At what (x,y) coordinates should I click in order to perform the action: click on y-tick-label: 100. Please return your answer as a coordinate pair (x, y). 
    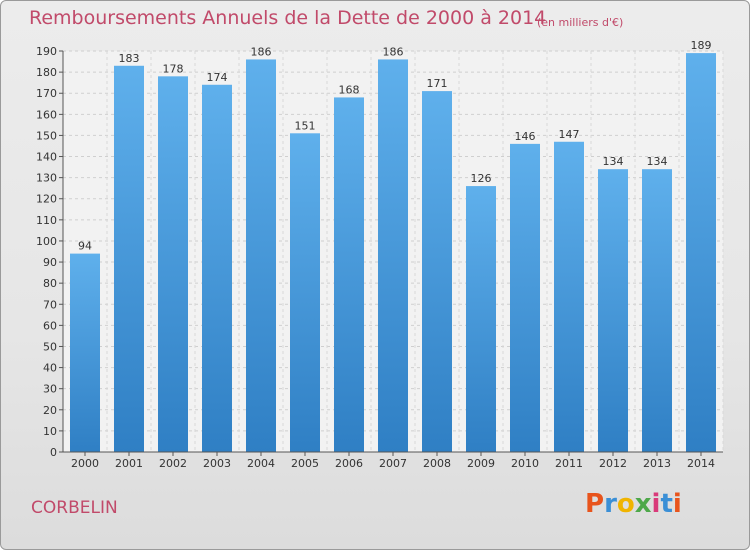
    Looking at the image, I should click on (46, 241).